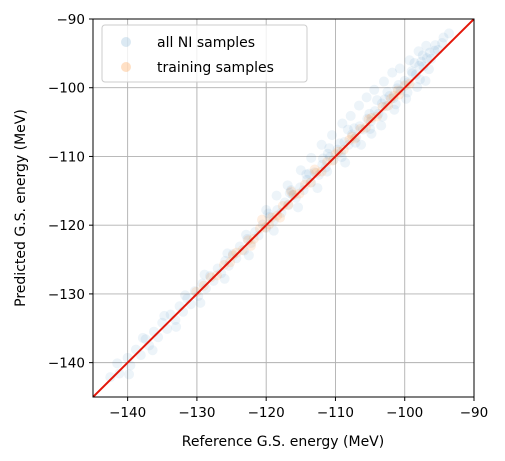 Image resolution: width=505 pixels, height=461 pixels. I want to click on x-tick-label-2: −120, so click(266, 413).